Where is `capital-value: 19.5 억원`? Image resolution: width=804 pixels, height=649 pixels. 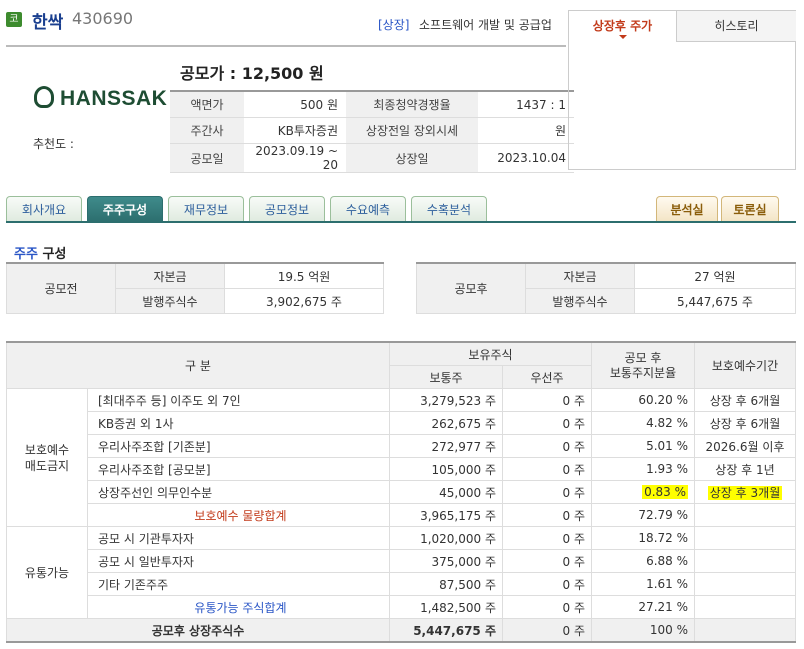 capital-value: 19.5 억원 is located at coordinates (304, 275).